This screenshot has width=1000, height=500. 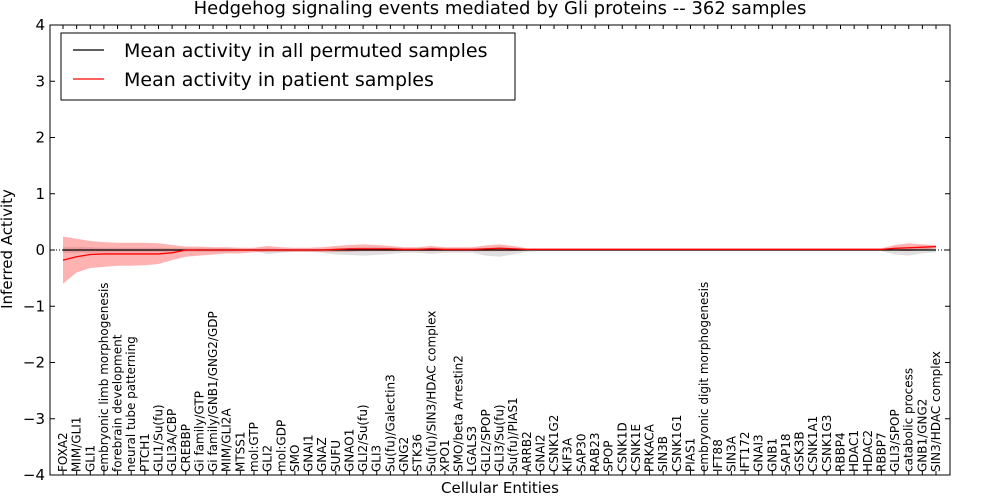 What do you see at coordinates (104, 377) in the screenshot?
I see `x-category-label: embryonic limb morphogenesis` at bounding box center [104, 377].